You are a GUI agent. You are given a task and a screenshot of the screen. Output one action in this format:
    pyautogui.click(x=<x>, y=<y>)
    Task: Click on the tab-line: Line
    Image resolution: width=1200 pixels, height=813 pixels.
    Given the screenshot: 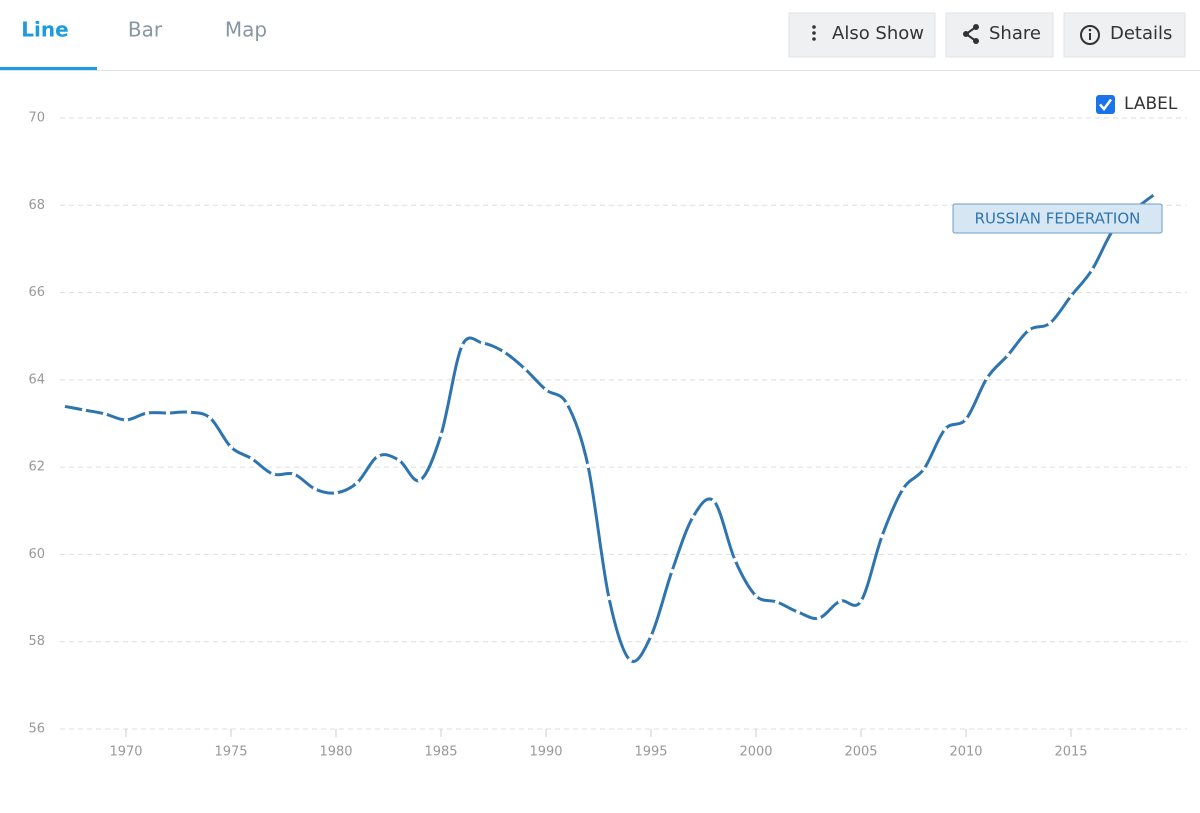 What is the action you would take?
    pyautogui.click(x=44, y=30)
    